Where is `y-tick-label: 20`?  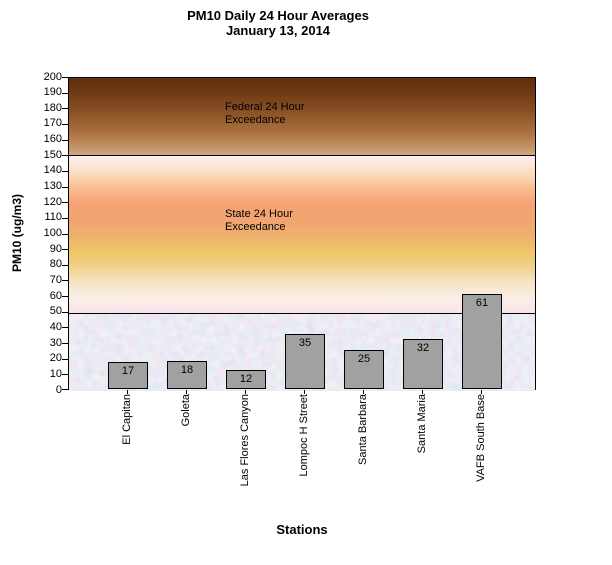
y-tick-label: 20 is located at coordinates (55, 358).